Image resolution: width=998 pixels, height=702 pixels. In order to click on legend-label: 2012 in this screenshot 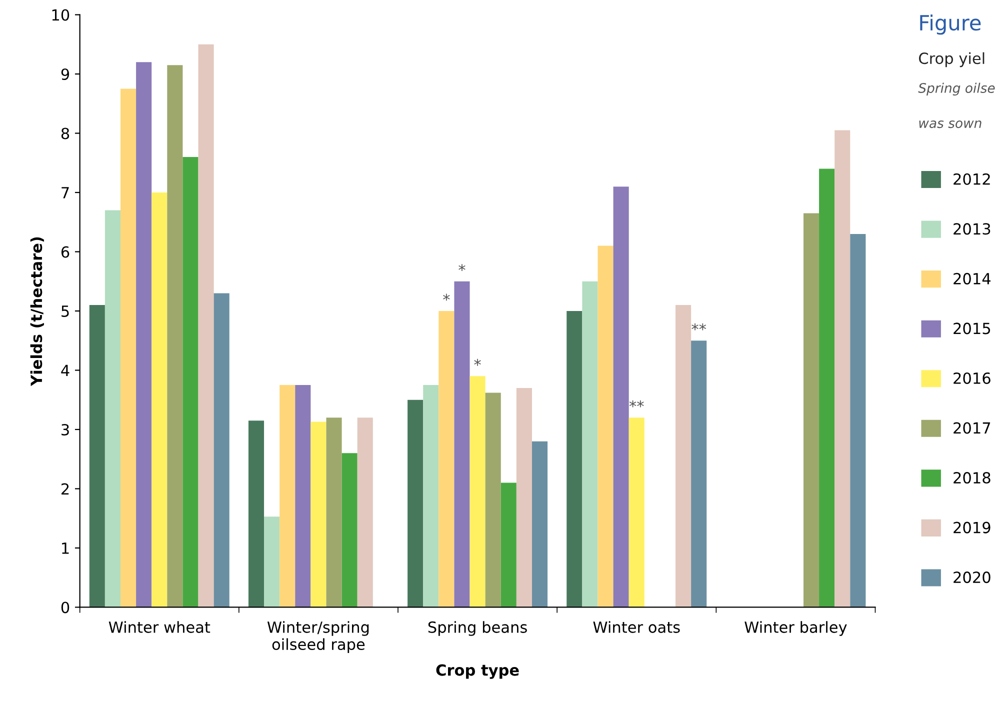, I will do `click(972, 179)`.